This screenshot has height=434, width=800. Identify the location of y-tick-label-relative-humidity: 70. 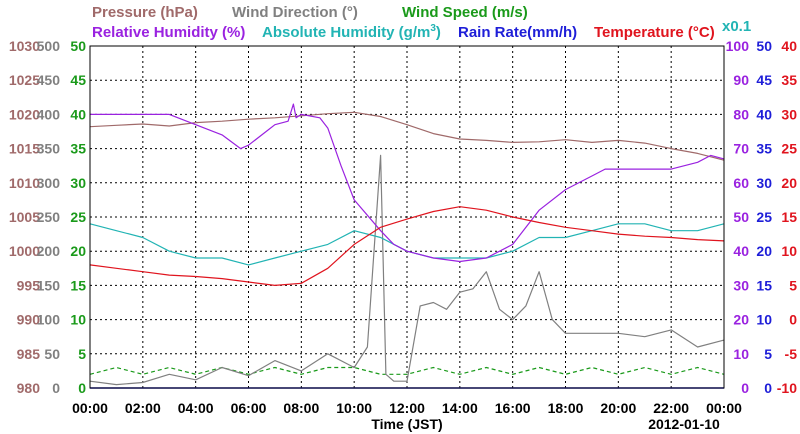
(741, 149).